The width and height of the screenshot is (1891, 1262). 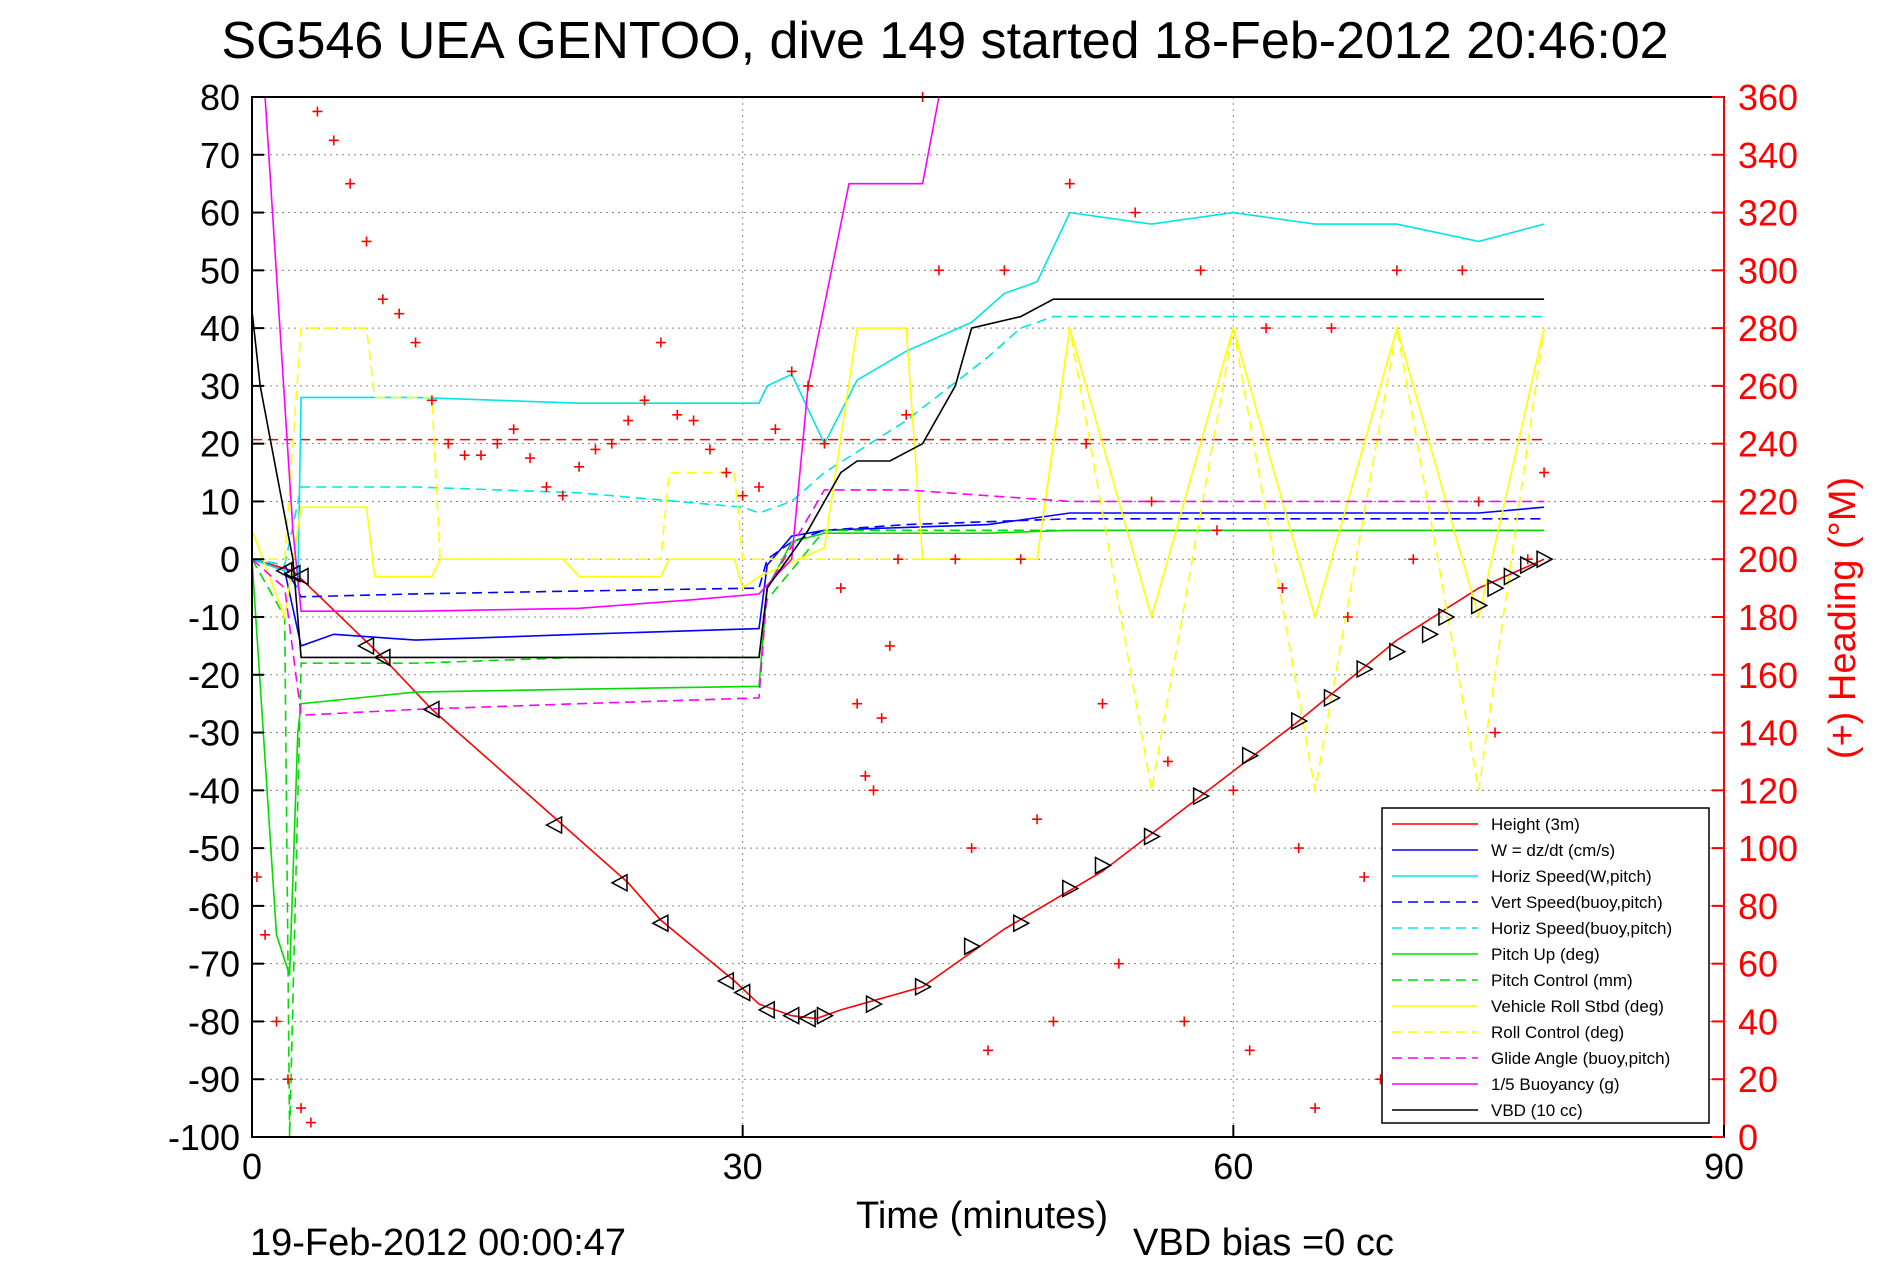 I want to click on y2-tick-label-160: 160, so click(x=1768, y=675).